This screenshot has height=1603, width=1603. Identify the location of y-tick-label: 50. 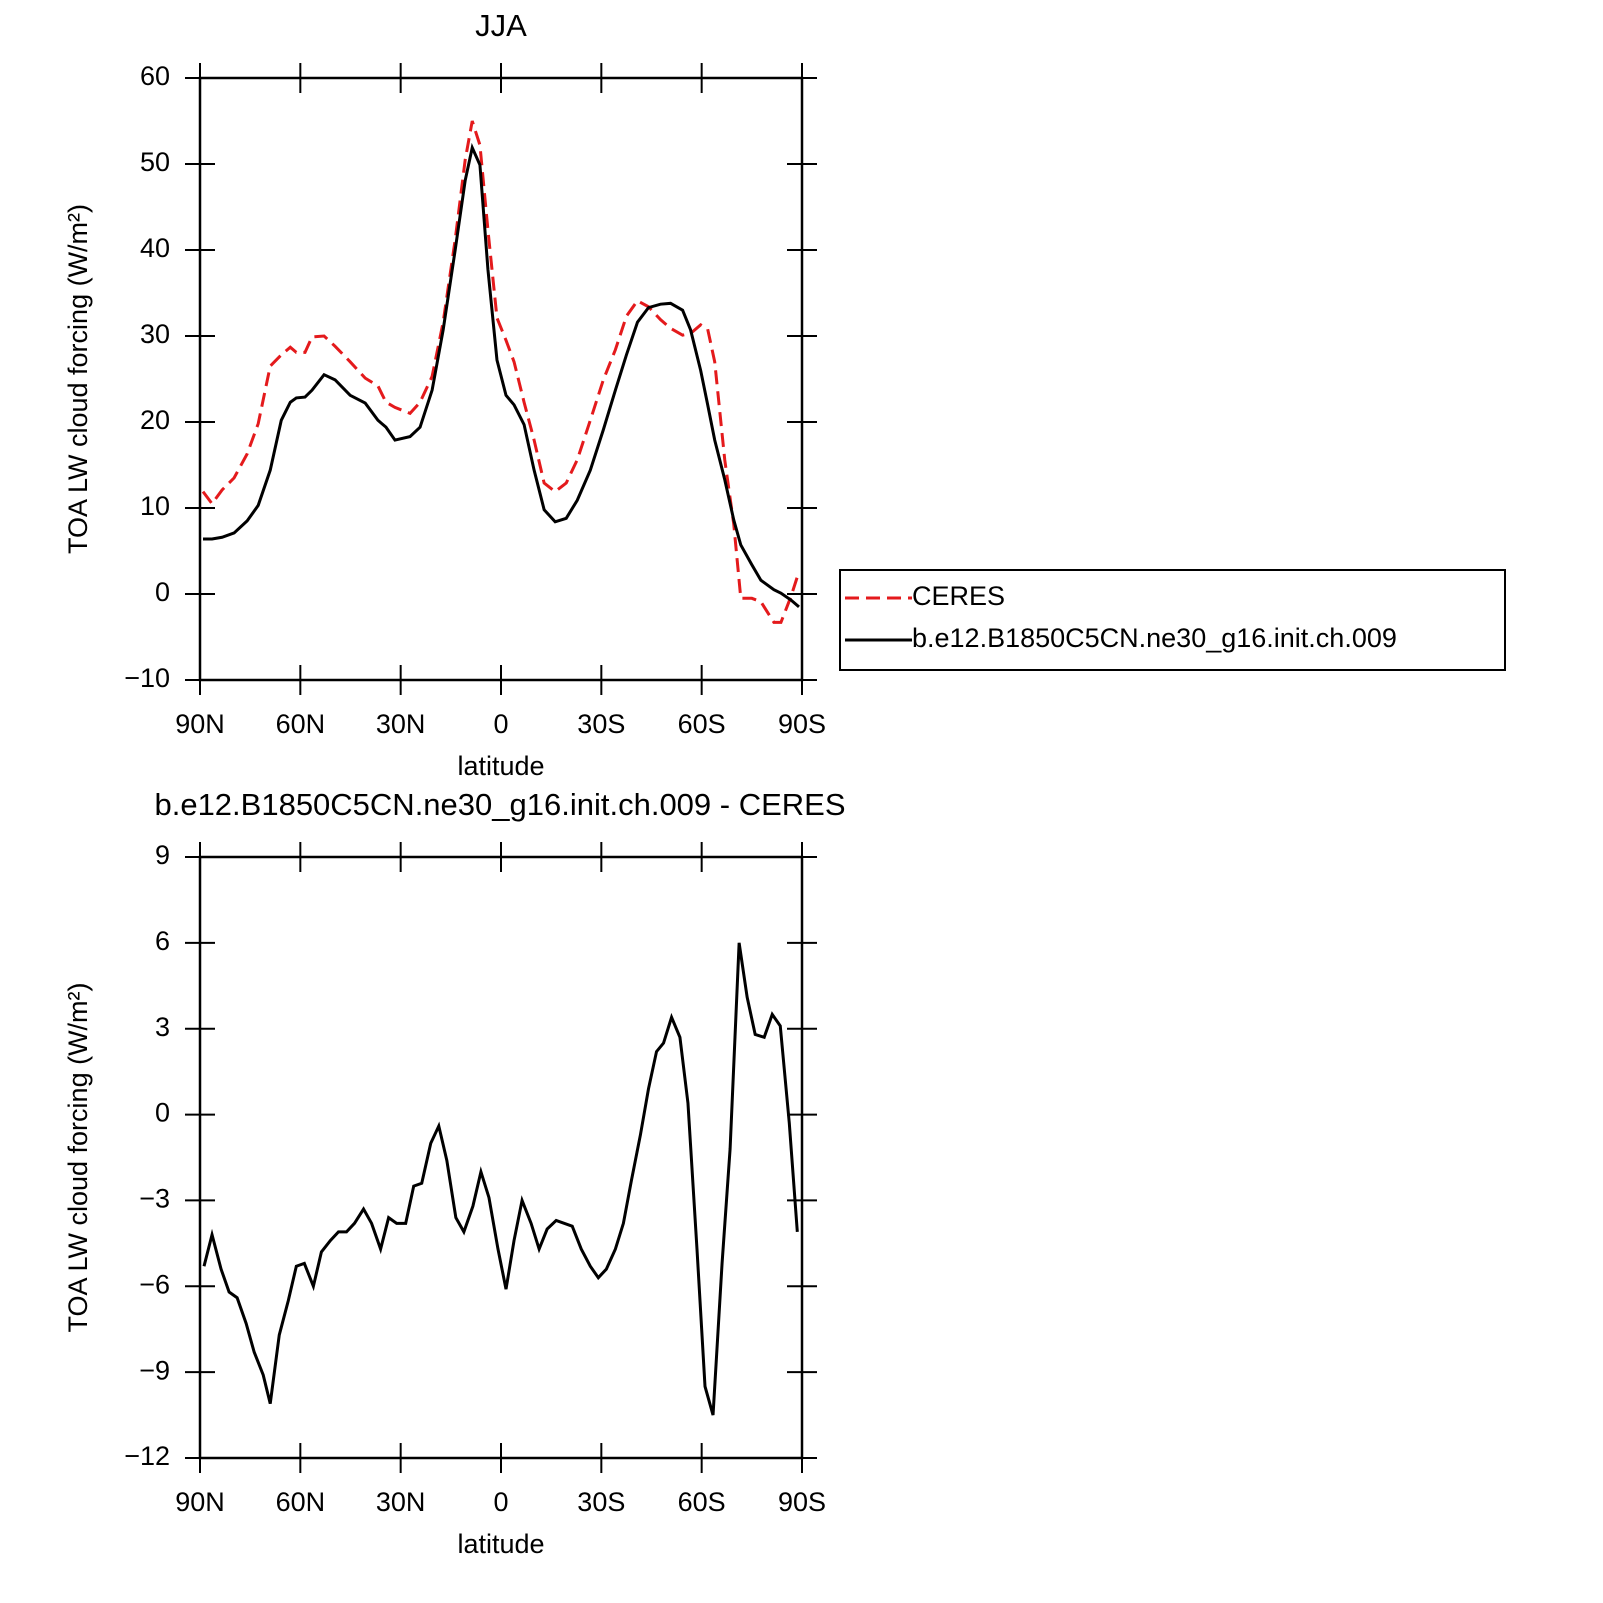
(155, 162).